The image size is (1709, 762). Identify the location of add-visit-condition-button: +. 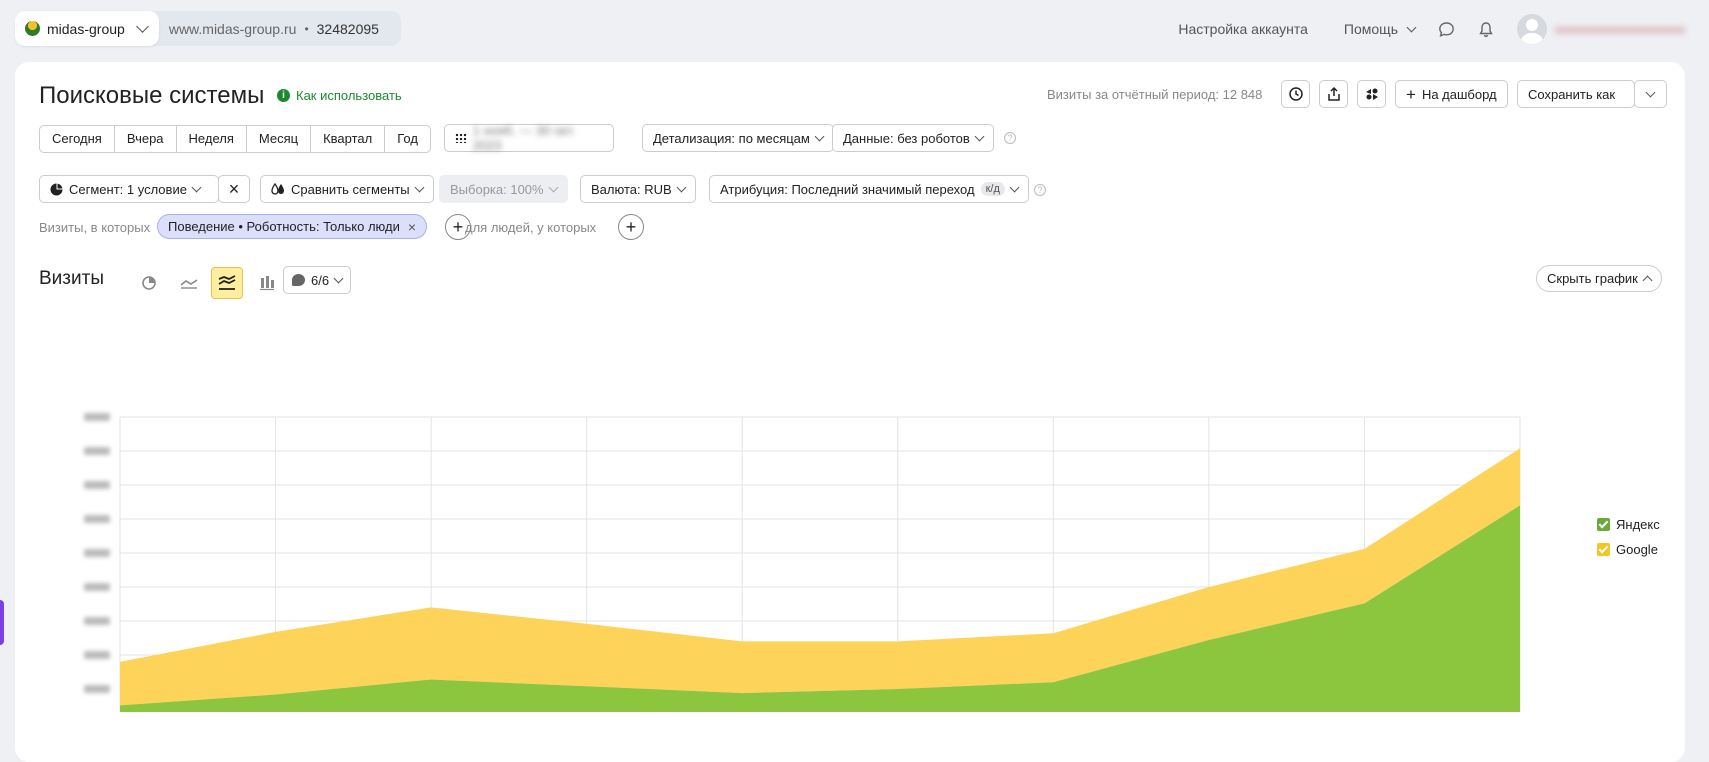
(458, 227).